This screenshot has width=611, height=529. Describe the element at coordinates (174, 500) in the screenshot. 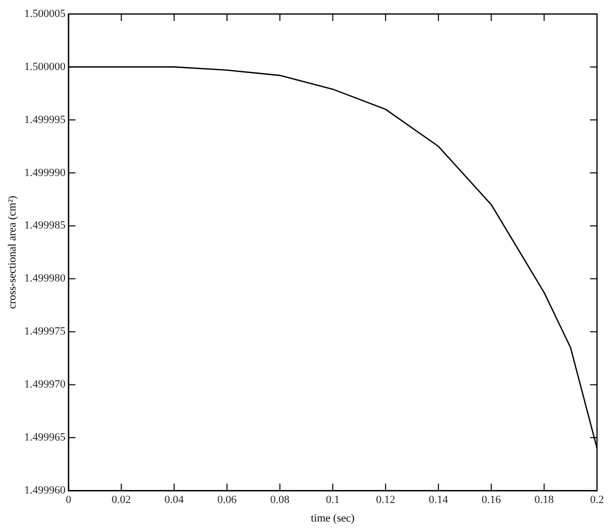

I see `x-tick-label: 0.04` at that location.